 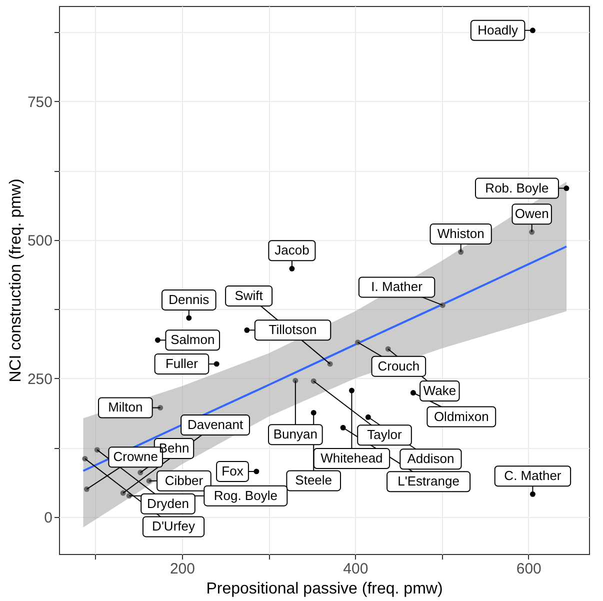 I want to click on annotation: Rog. Boyle, so click(x=246, y=495).